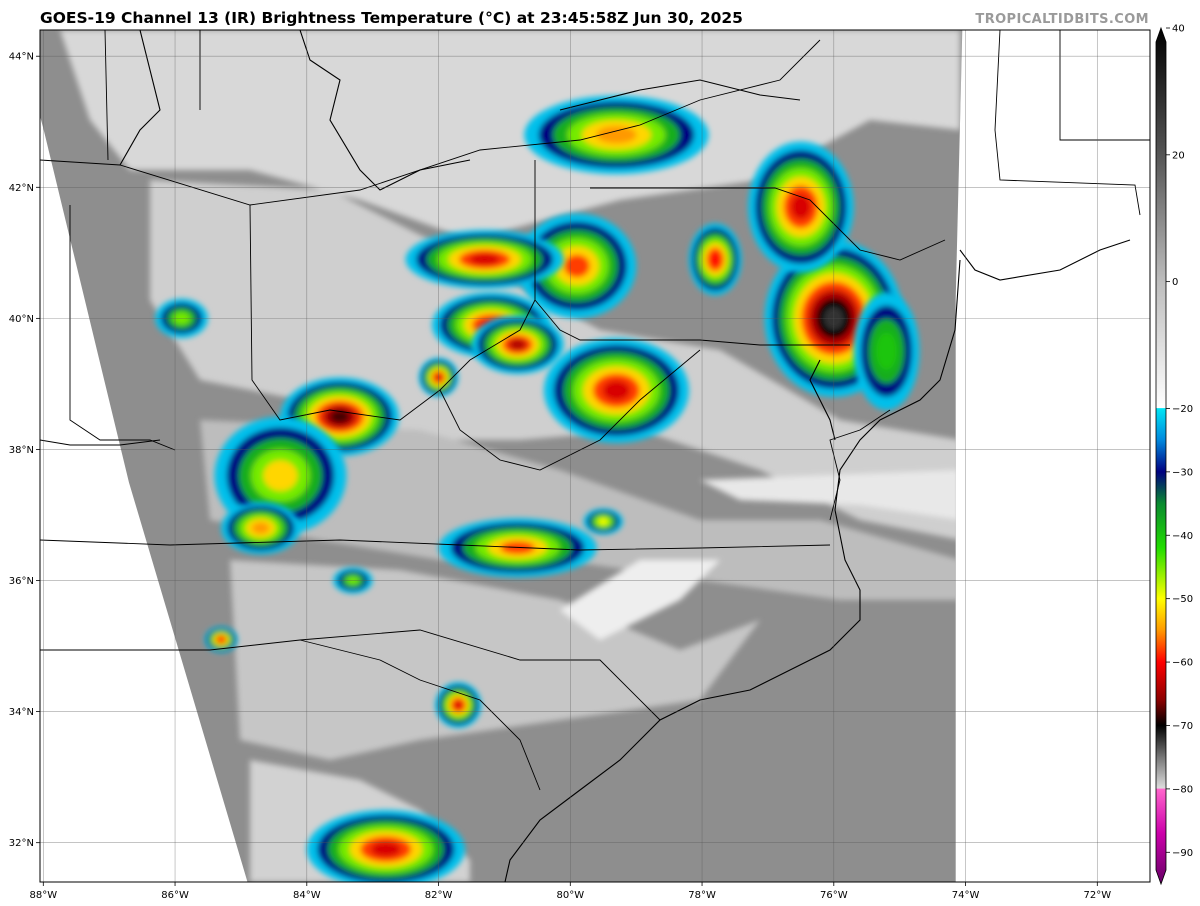  What do you see at coordinates (1161, 456) in the screenshot?
I see `colorbar-scale` at bounding box center [1161, 456].